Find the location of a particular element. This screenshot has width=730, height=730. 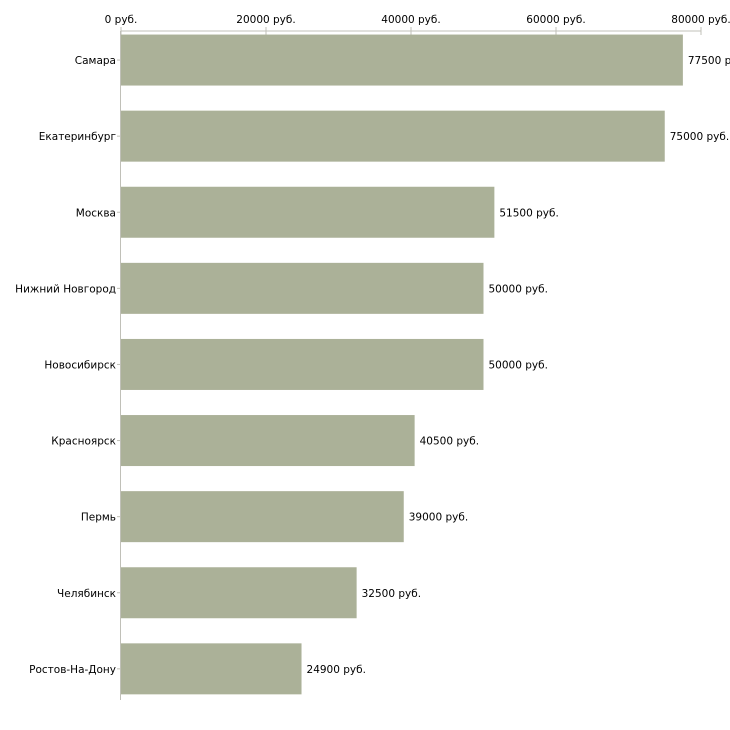

x-tick-label: 20000 руб. is located at coordinates (265, 20).